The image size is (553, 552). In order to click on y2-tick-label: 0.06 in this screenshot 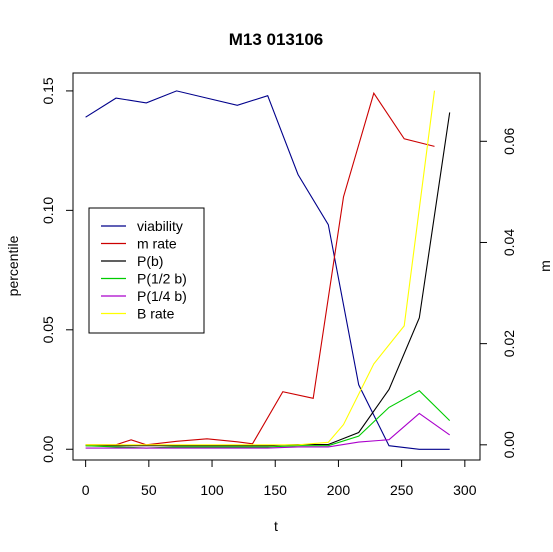, I will do `click(509, 140)`.